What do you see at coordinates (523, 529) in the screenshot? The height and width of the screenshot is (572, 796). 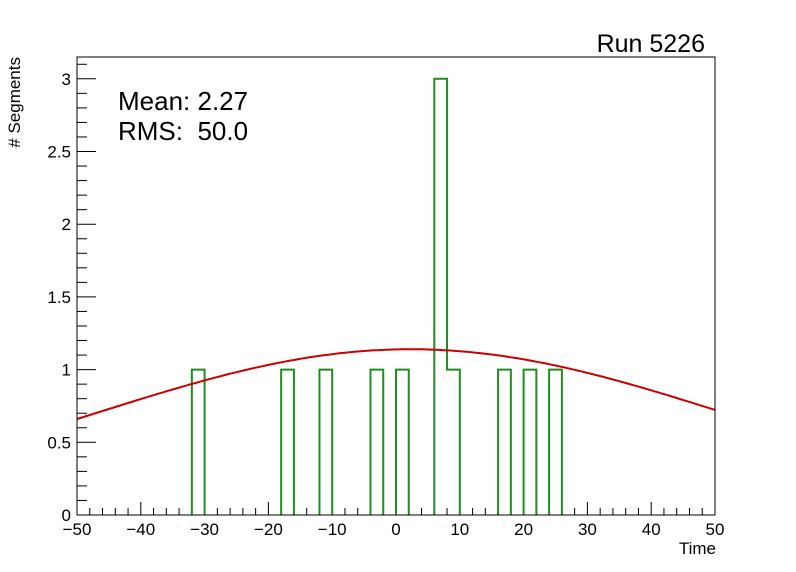 I see `x-tick-label: 20` at bounding box center [523, 529].